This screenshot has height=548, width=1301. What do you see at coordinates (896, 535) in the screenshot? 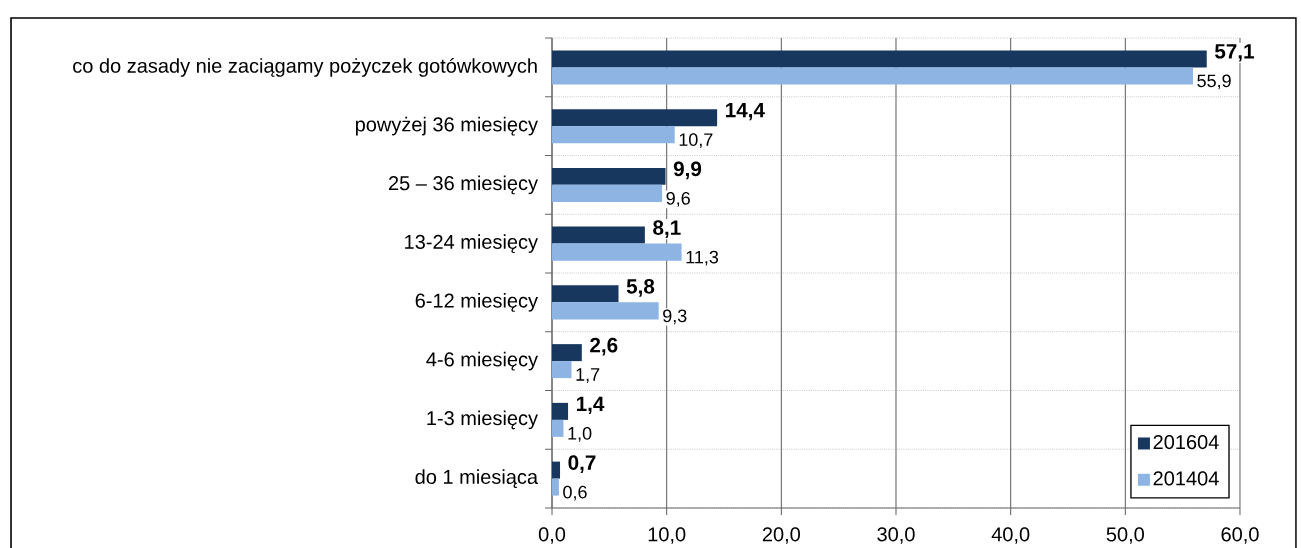
I see `x-tick-label: 30,0` at bounding box center [896, 535].